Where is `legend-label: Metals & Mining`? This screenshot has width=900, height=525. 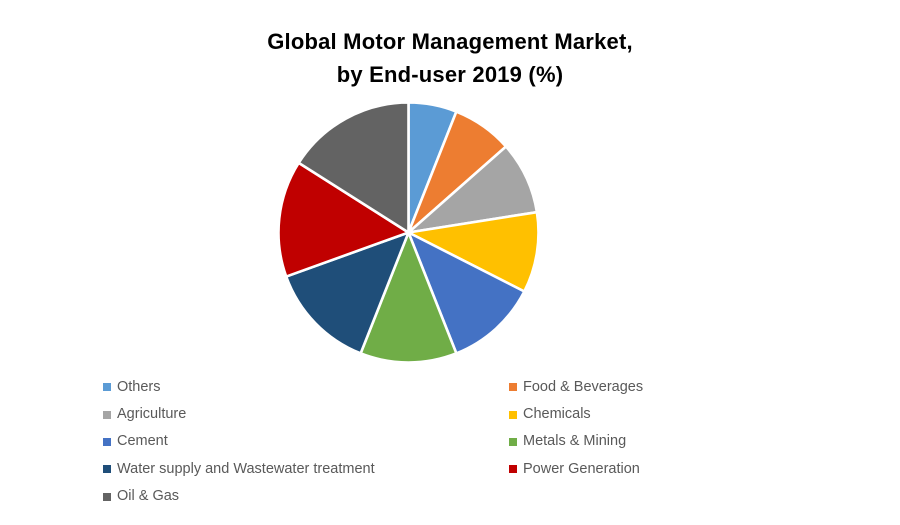
legend-label: Metals & Mining is located at coordinates (575, 441).